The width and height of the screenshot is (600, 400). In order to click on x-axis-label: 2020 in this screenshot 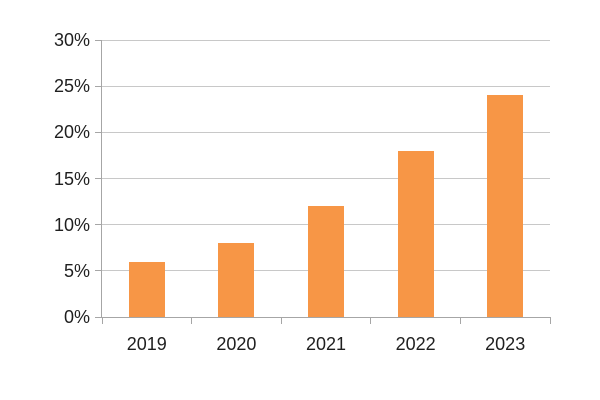, I will do `click(236, 344)`.